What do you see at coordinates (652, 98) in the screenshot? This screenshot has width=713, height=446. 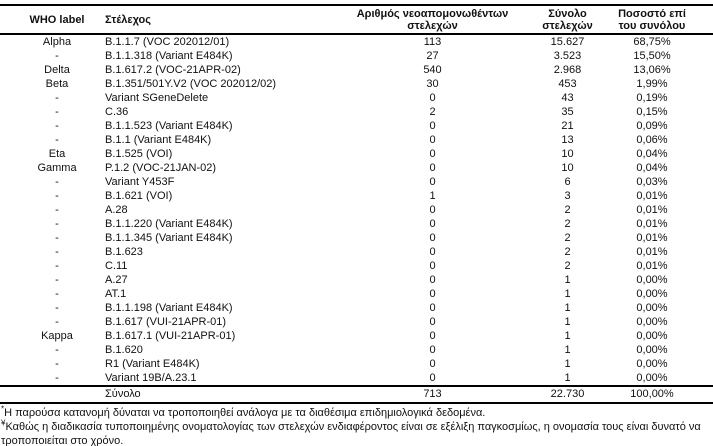 I see `percentage-cell: 0,19%` at bounding box center [652, 98].